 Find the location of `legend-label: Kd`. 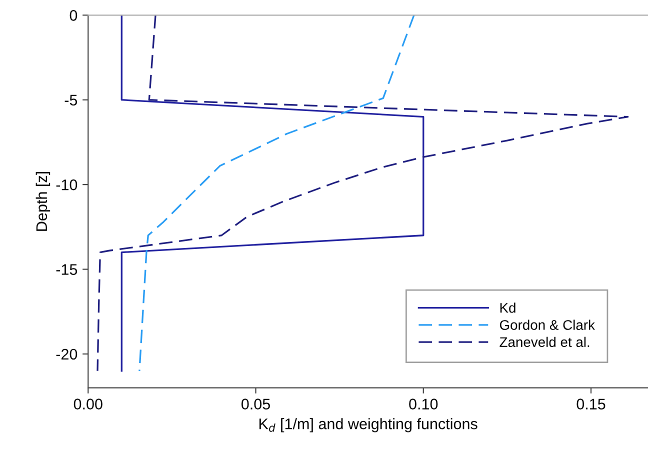

legend-label: Kd is located at coordinates (508, 307).